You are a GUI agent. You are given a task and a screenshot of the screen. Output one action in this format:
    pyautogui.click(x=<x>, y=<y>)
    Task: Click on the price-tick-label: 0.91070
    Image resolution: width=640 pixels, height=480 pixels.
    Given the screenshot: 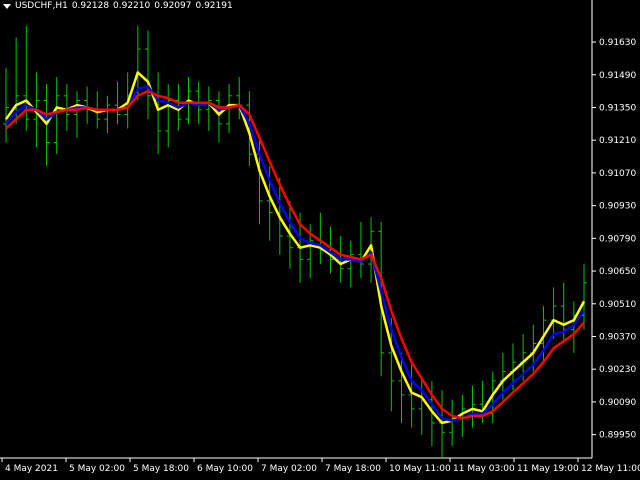 What is the action you would take?
    pyautogui.click(x=617, y=174)
    